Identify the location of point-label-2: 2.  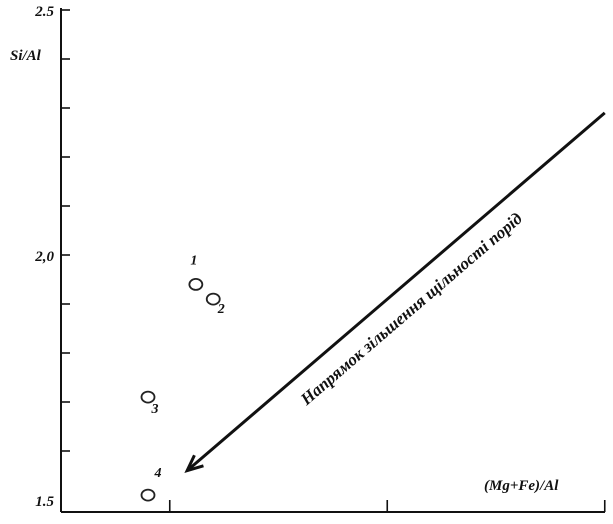
(221, 309).